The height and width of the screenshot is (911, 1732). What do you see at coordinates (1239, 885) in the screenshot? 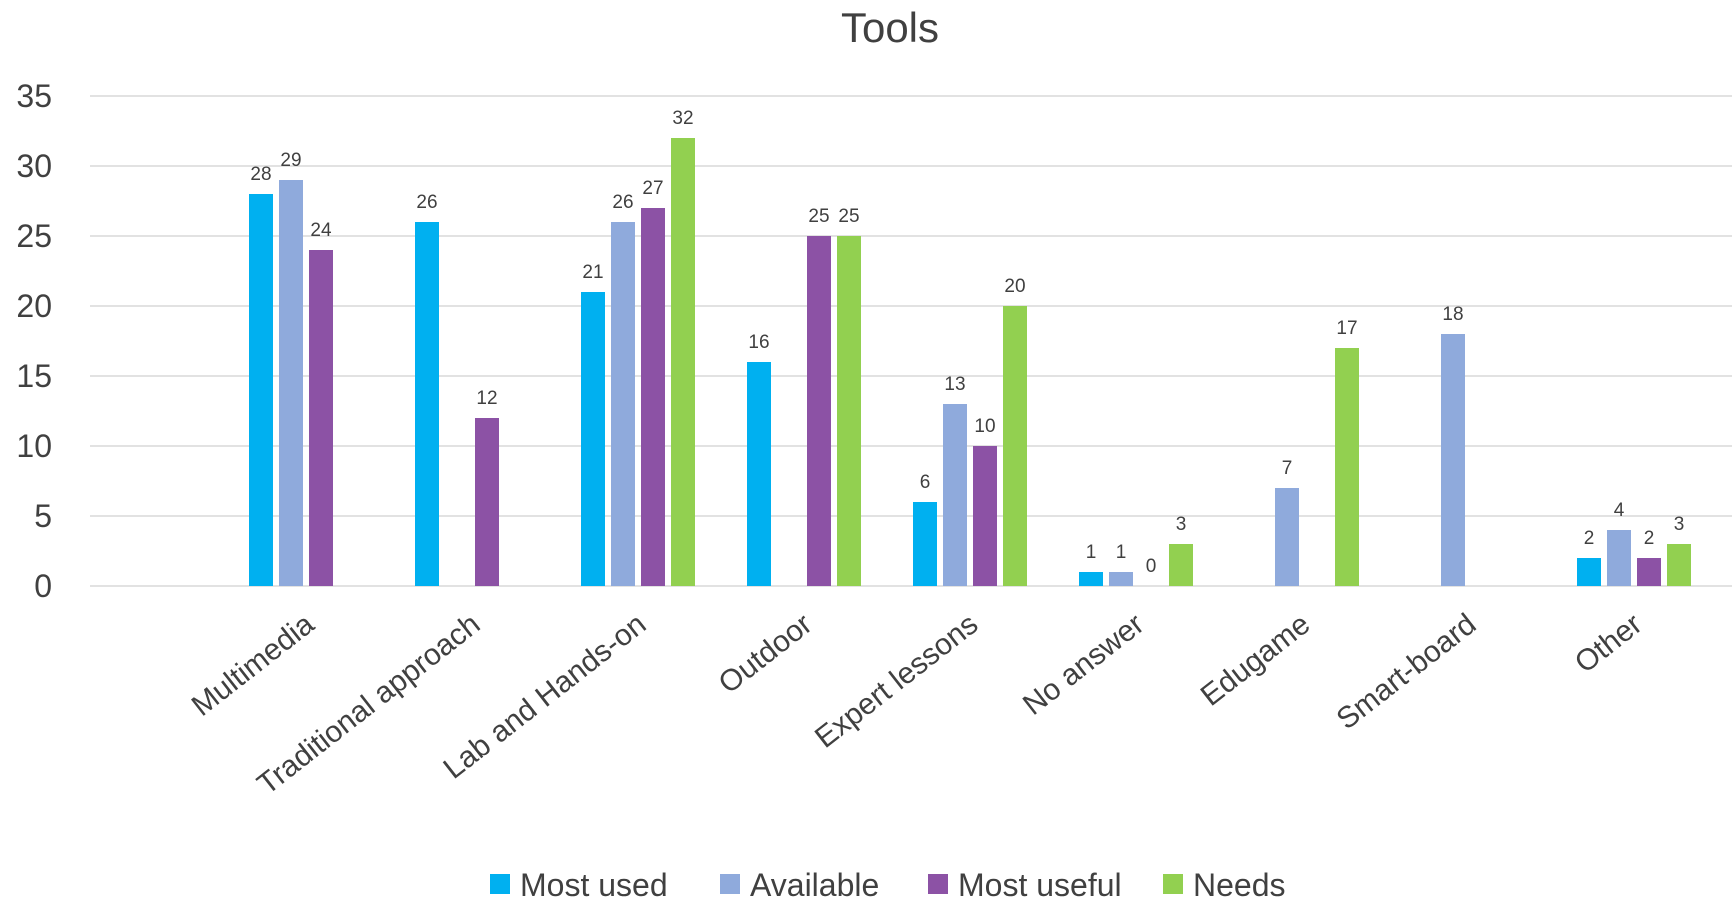
I see `legend-label: Needs` at bounding box center [1239, 885].